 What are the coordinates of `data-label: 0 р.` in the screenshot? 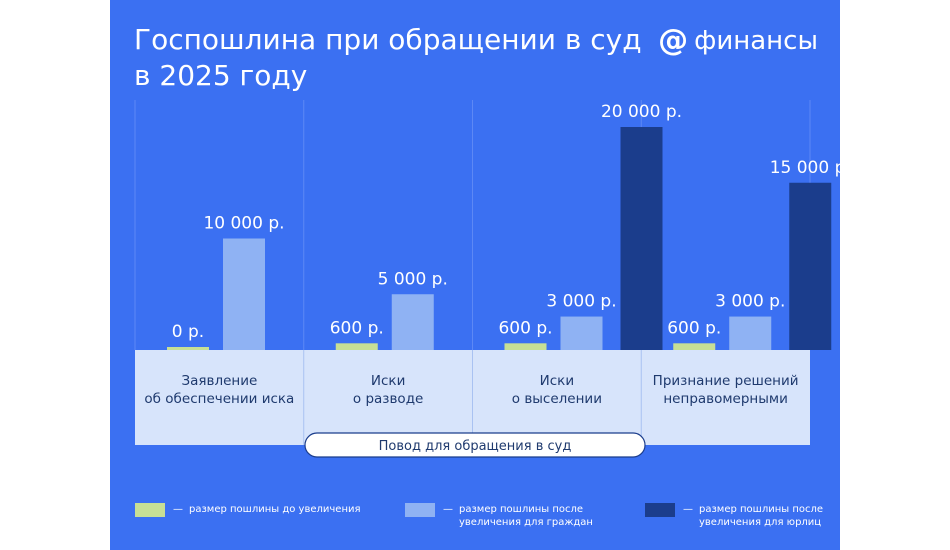 It's located at (188, 332).